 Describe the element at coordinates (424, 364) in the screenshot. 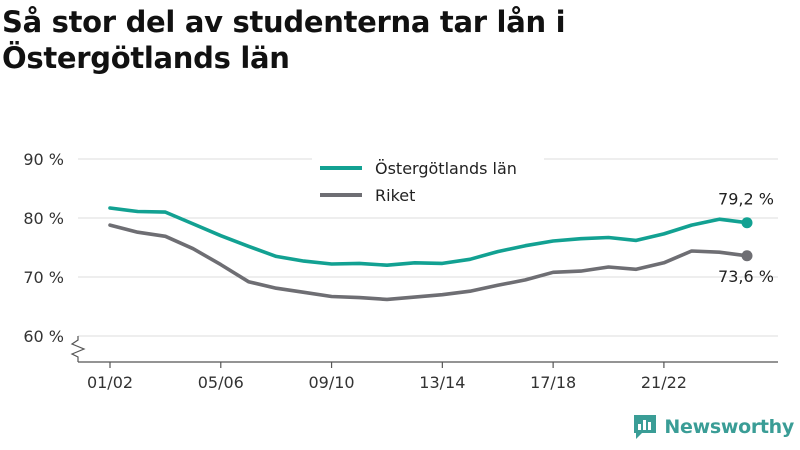

I see `x-axis: 01/02 05/06 09/10 13/14 17/18 21/22` at that location.